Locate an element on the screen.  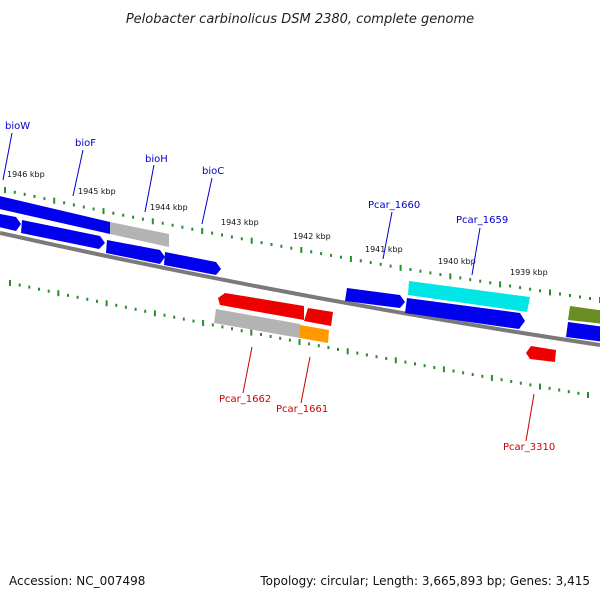
gene-olive-edge is located at coordinates (584, 315).